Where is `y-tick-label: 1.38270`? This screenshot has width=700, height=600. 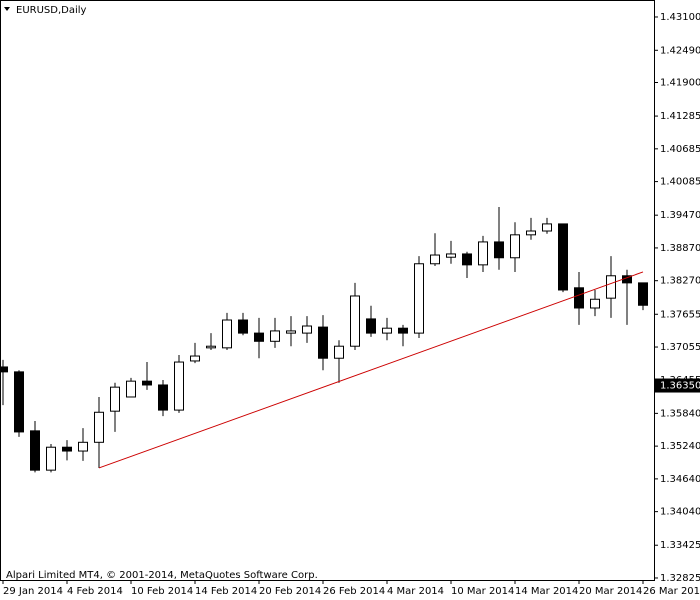
y-tick-label: 1.38270 is located at coordinates (680, 281).